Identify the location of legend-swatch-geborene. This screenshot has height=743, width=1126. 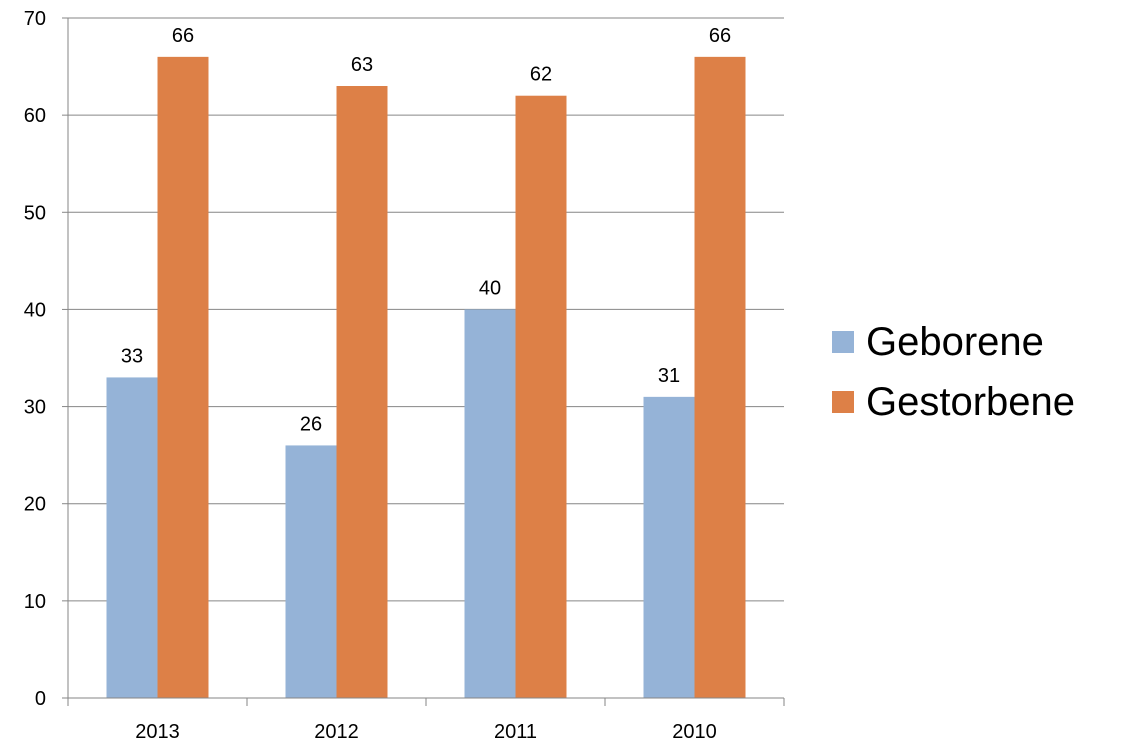
(843, 342).